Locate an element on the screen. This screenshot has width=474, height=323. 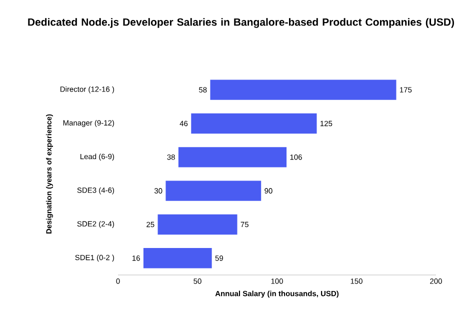
chart-title: Dedicated Node.js Developer Salaries in Bangalore-based Product Companies (USD) is located at coordinates (241, 23).